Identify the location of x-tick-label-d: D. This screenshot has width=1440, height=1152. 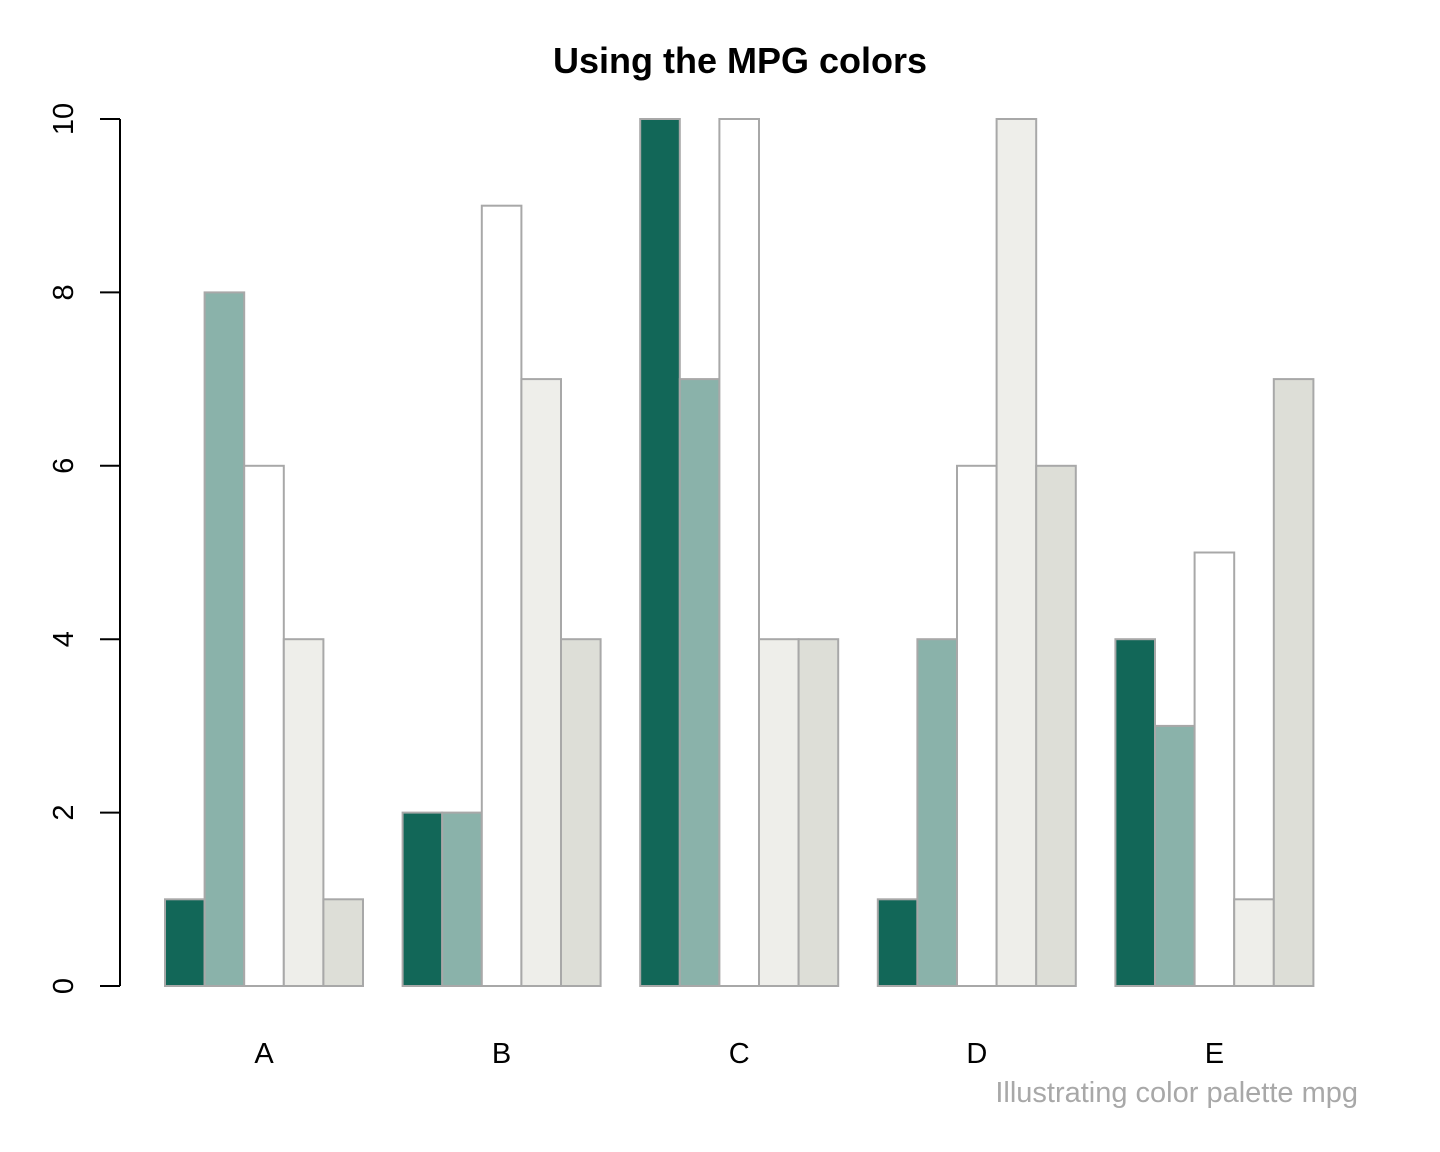
(976, 1054).